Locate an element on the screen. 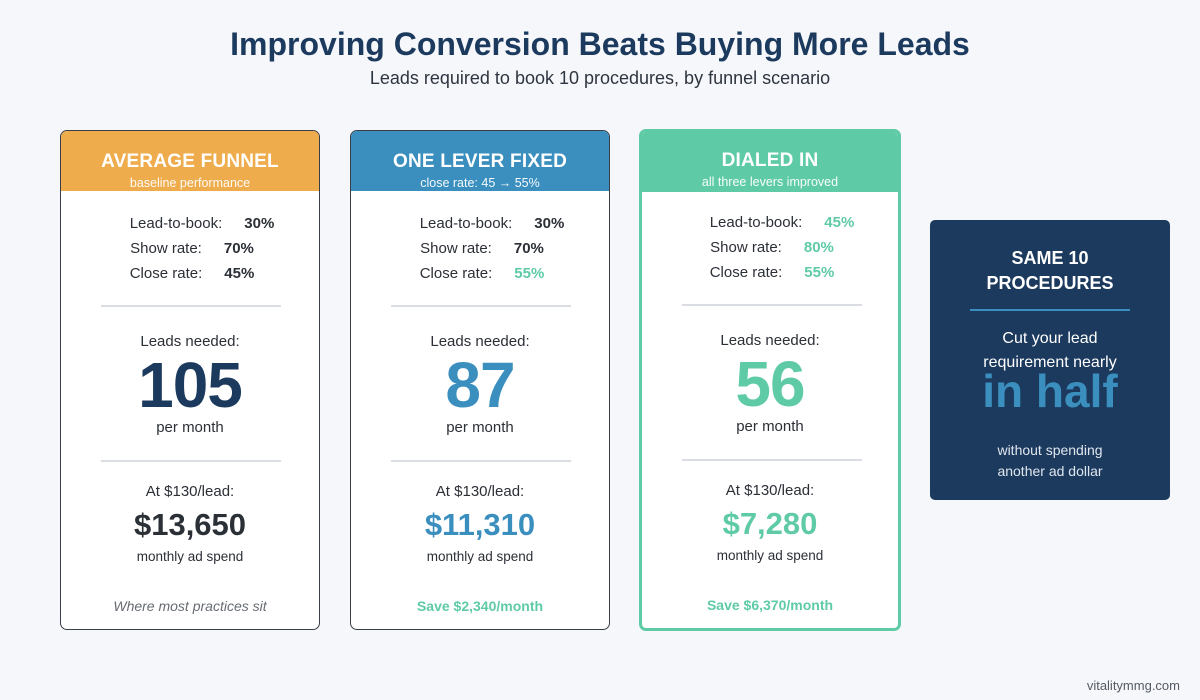 Image resolution: width=1200 pixels, height=700 pixels. metric-value: 80% is located at coordinates (818, 247).